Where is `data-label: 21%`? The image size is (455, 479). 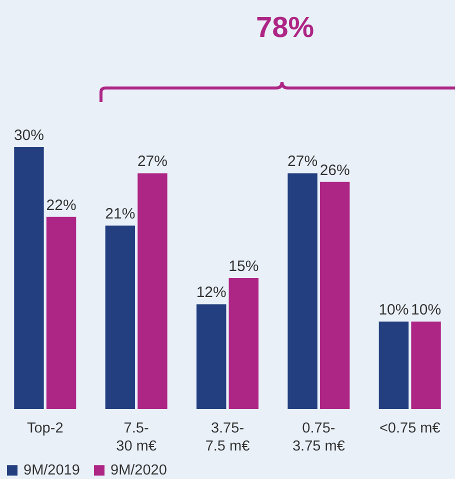 data-label: 21% is located at coordinates (120, 214).